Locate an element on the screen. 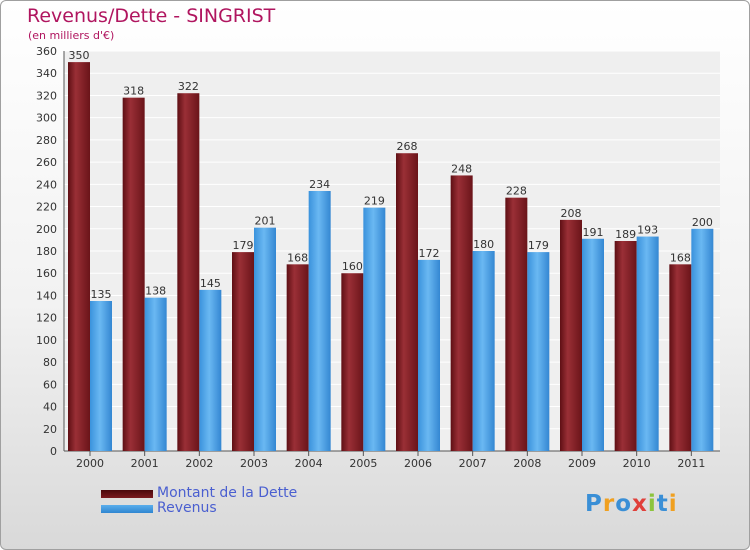 The height and width of the screenshot is (550, 750). x-tick-label: 2000 is located at coordinates (90, 463).